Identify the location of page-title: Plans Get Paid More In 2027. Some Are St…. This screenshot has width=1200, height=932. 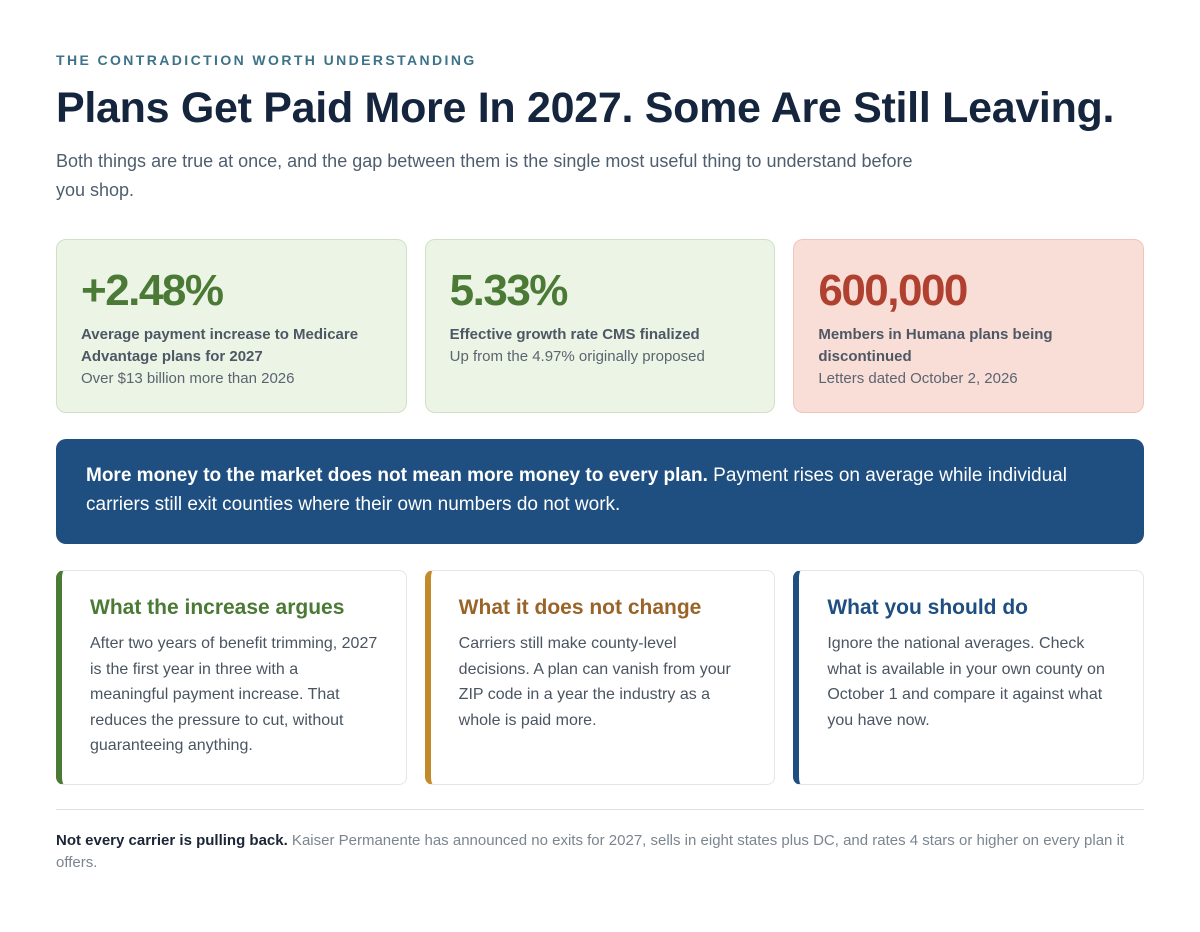
(585, 108).